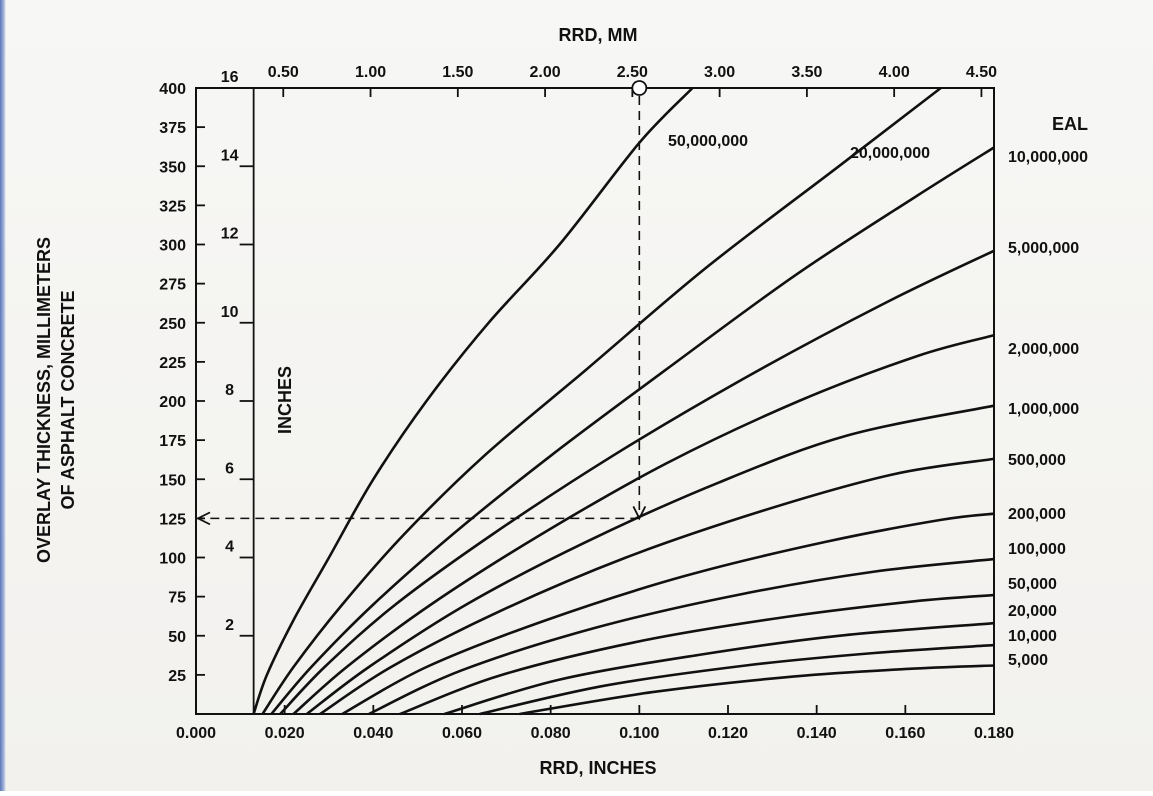  Describe the element at coordinates (905, 733) in the screenshot. I see `x-tick-label-bottom: 0.160` at that location.